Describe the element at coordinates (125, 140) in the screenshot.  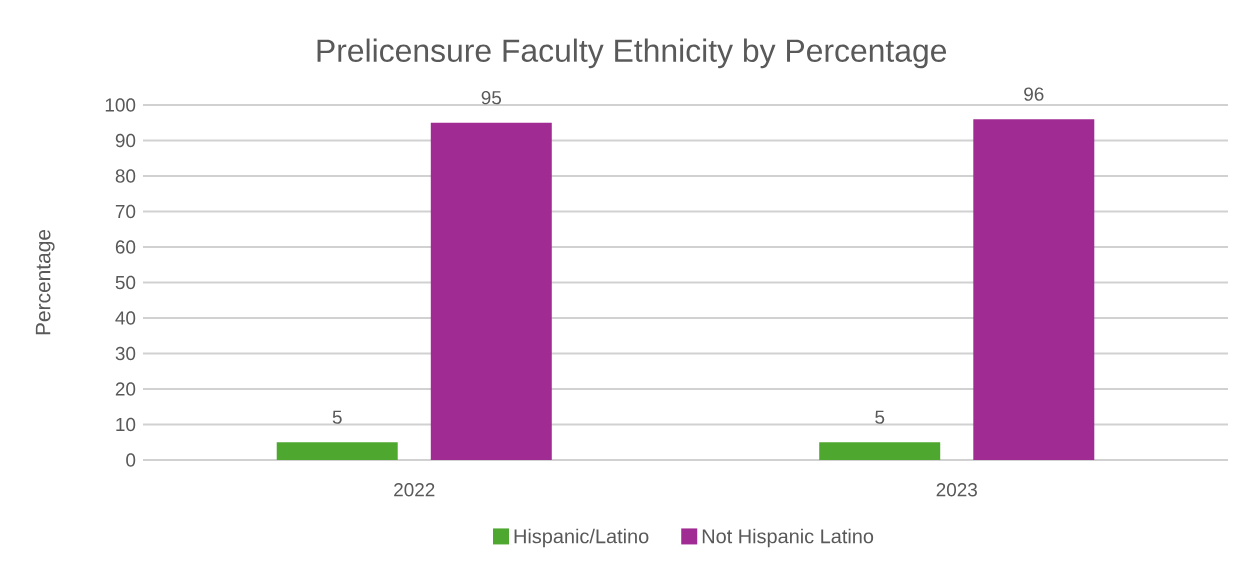
I see `y-tick-label: 90` at that location.